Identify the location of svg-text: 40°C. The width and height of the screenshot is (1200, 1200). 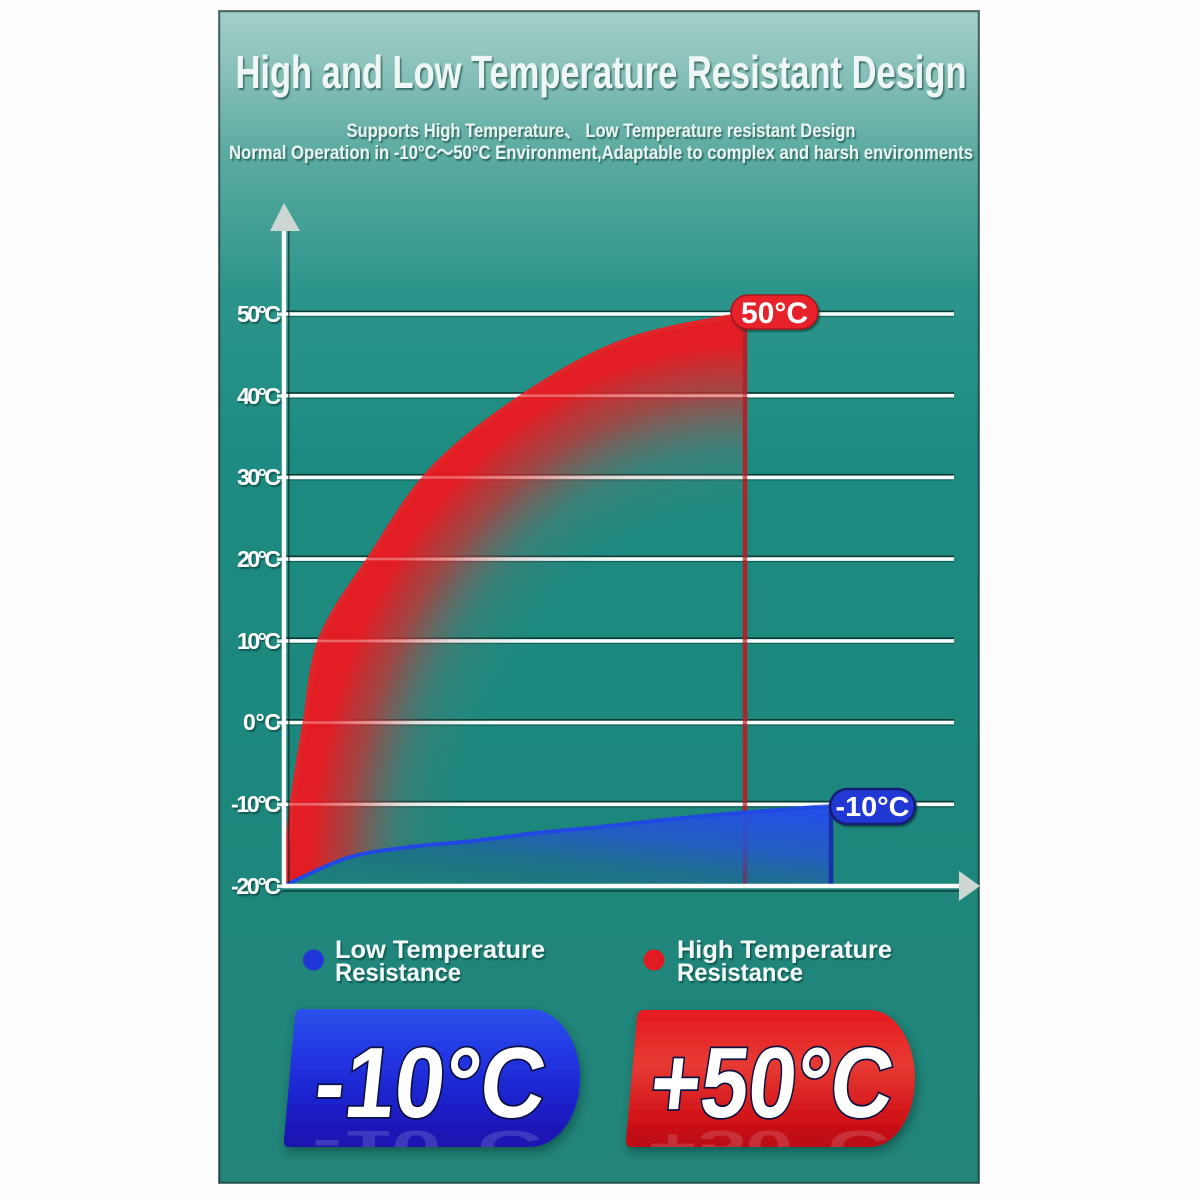
(259, 396).